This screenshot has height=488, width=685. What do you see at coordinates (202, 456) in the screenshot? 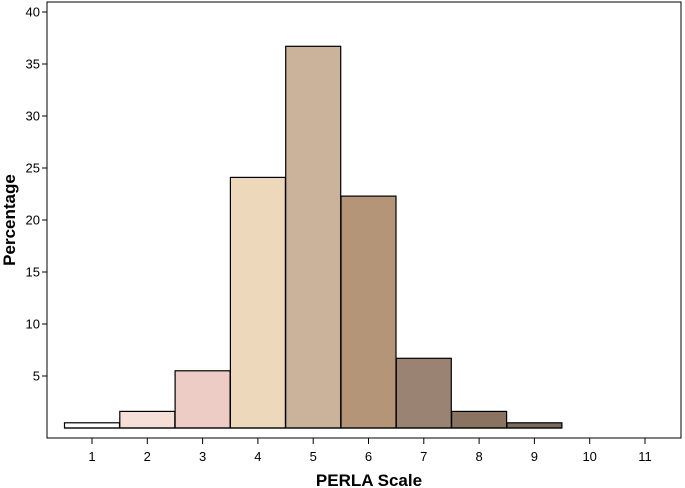
I see `x-tick-label-3: 3` at bounding box center [202, 456].